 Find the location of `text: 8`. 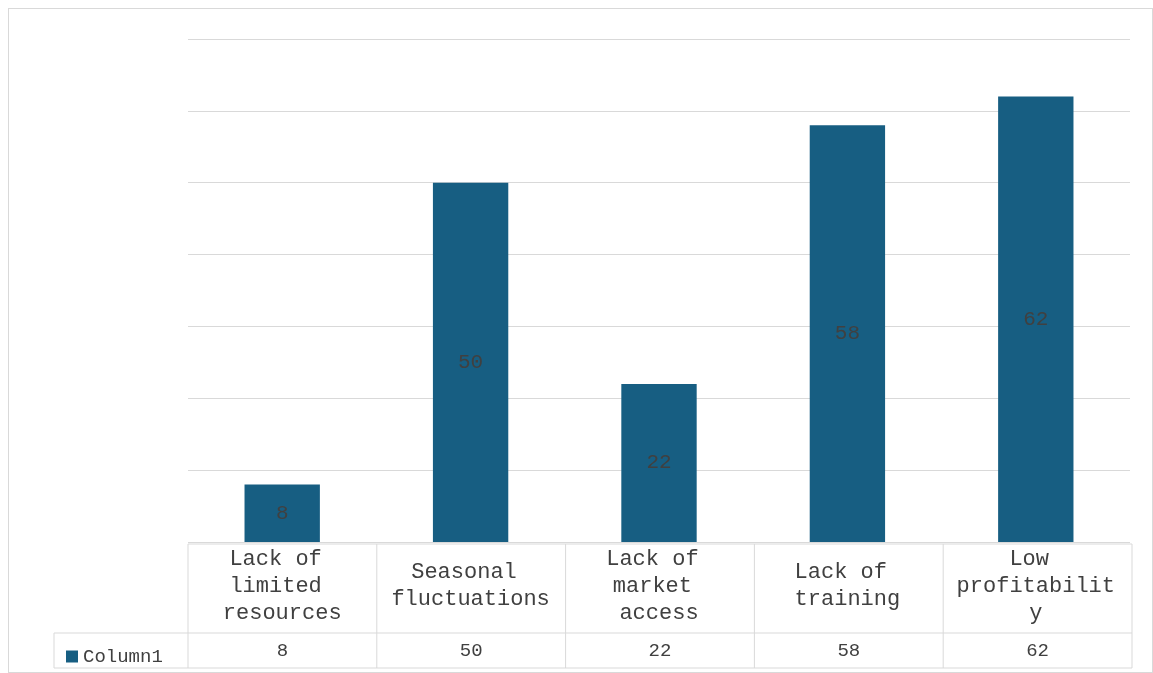

text: 8 is located at coordinates (282, 513).